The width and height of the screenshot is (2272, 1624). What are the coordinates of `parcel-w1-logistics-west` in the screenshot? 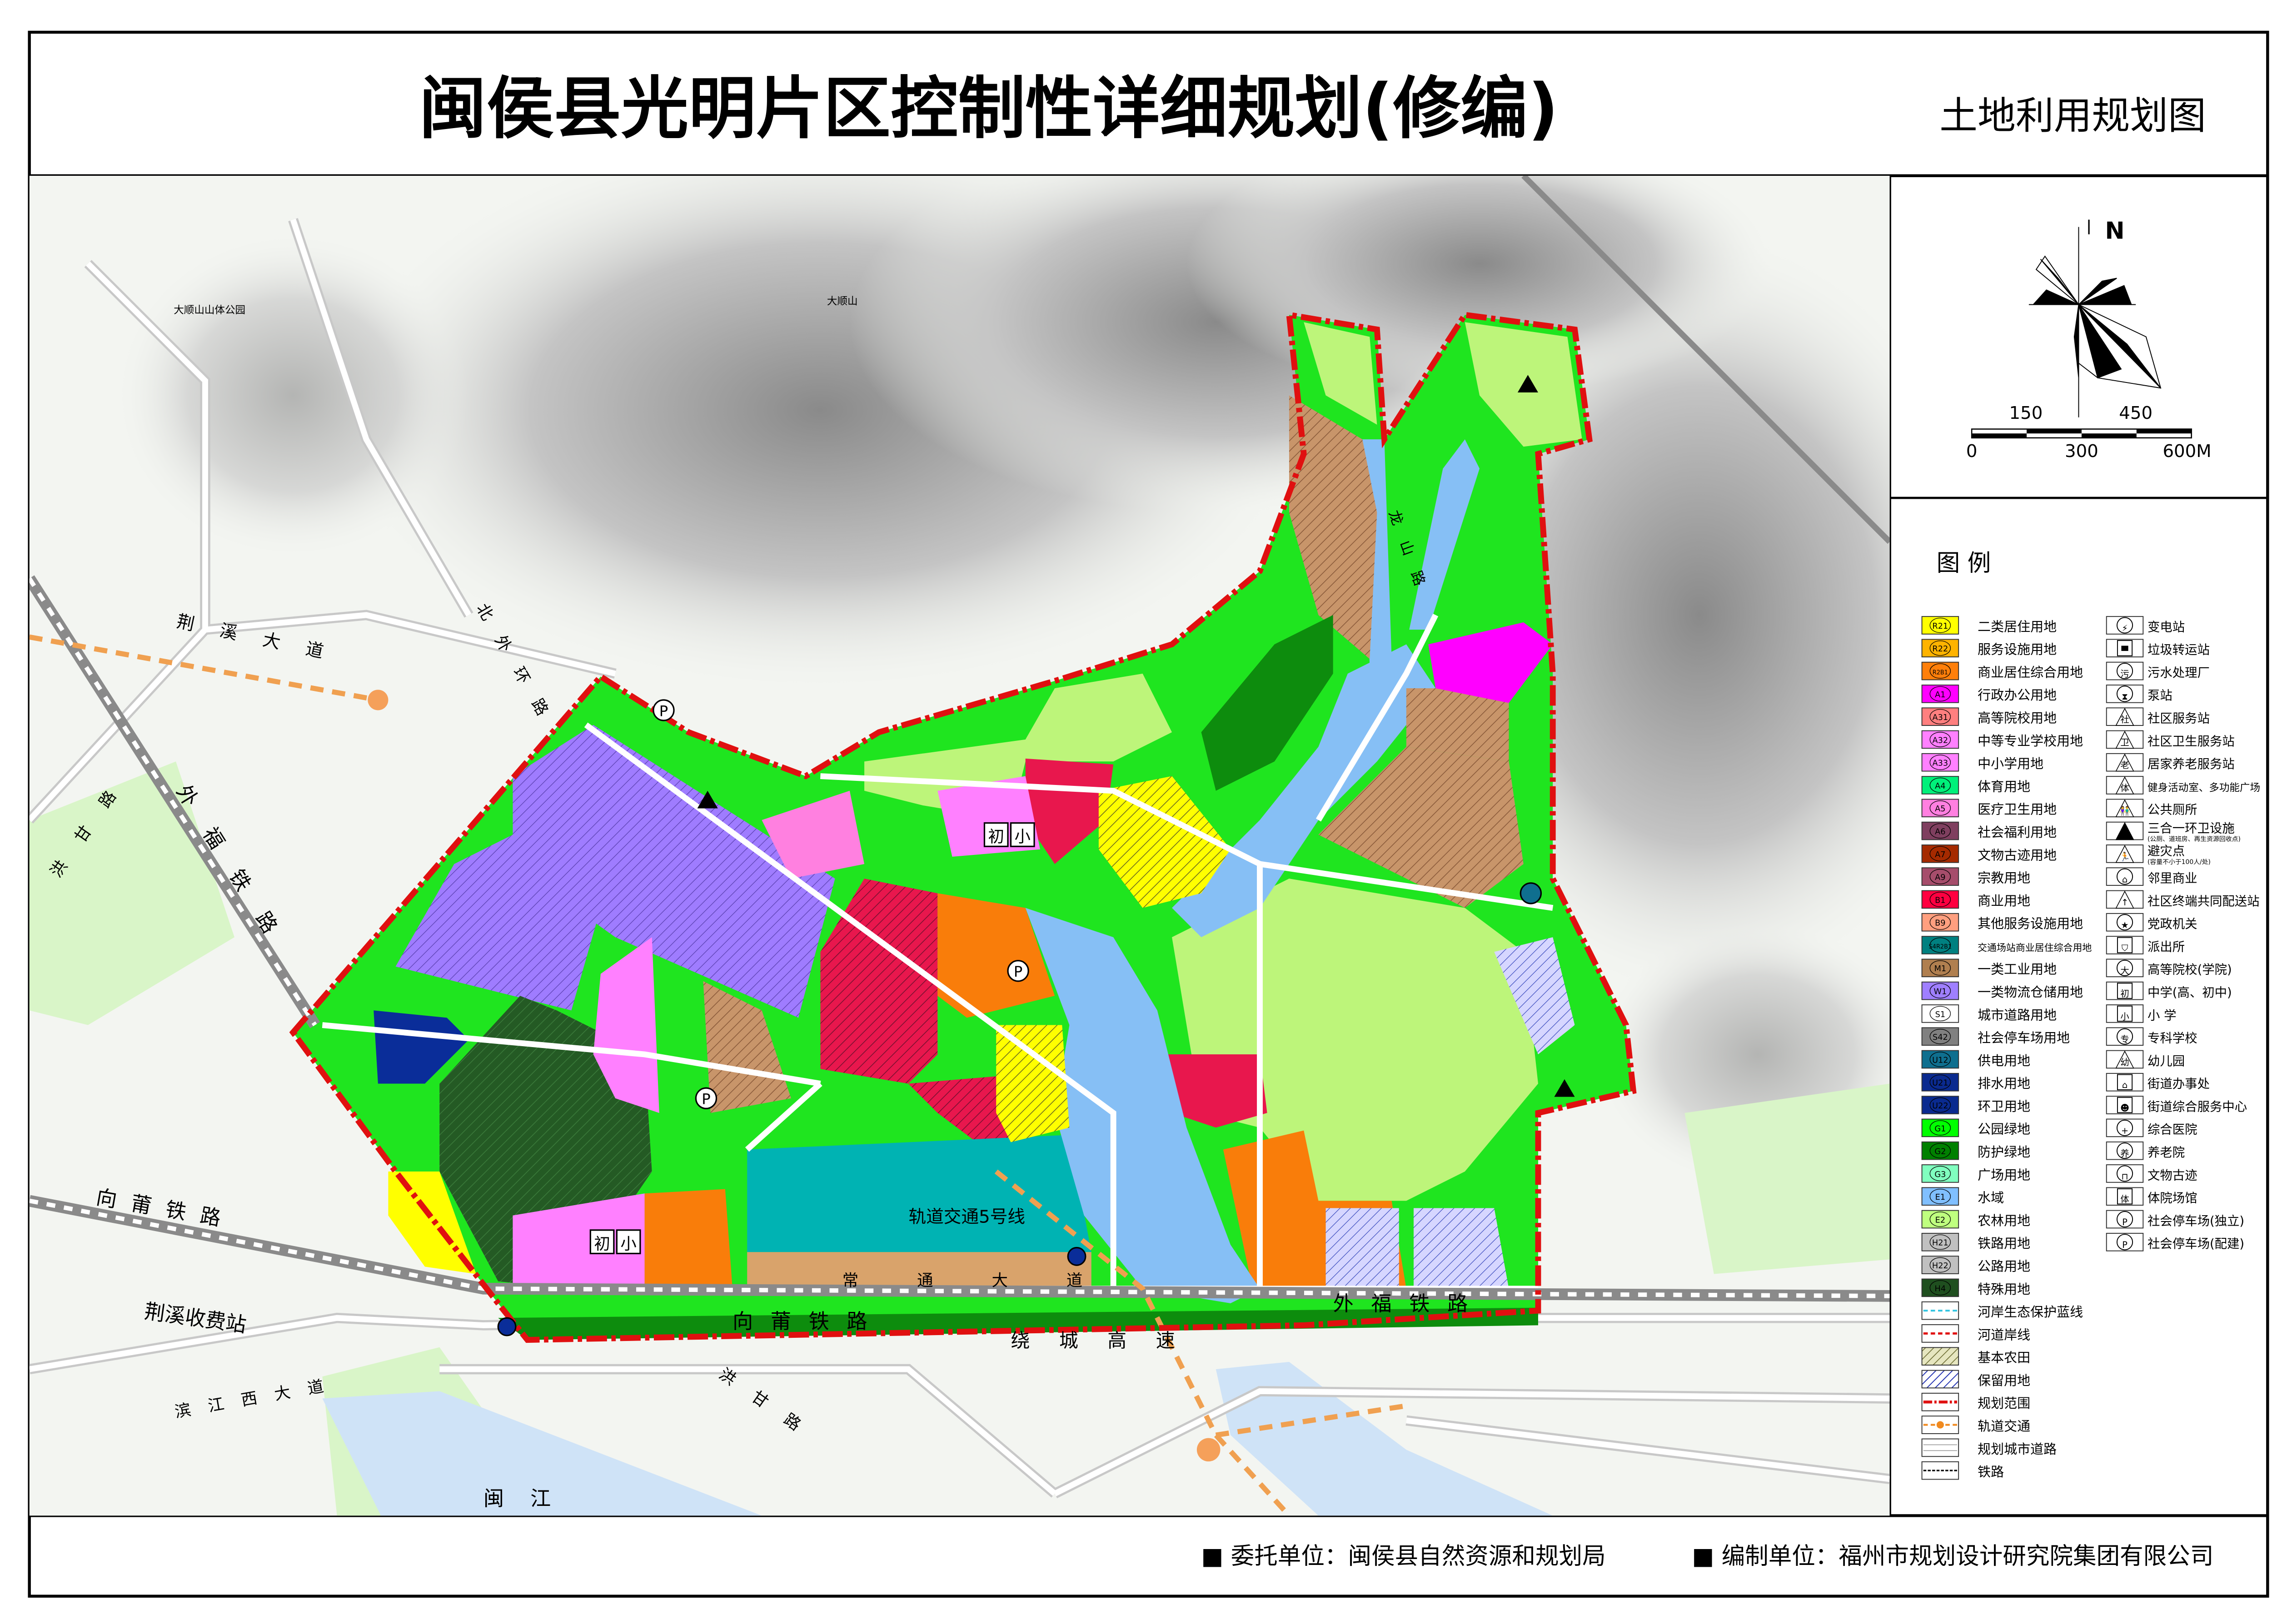 It's located at (498, 922).